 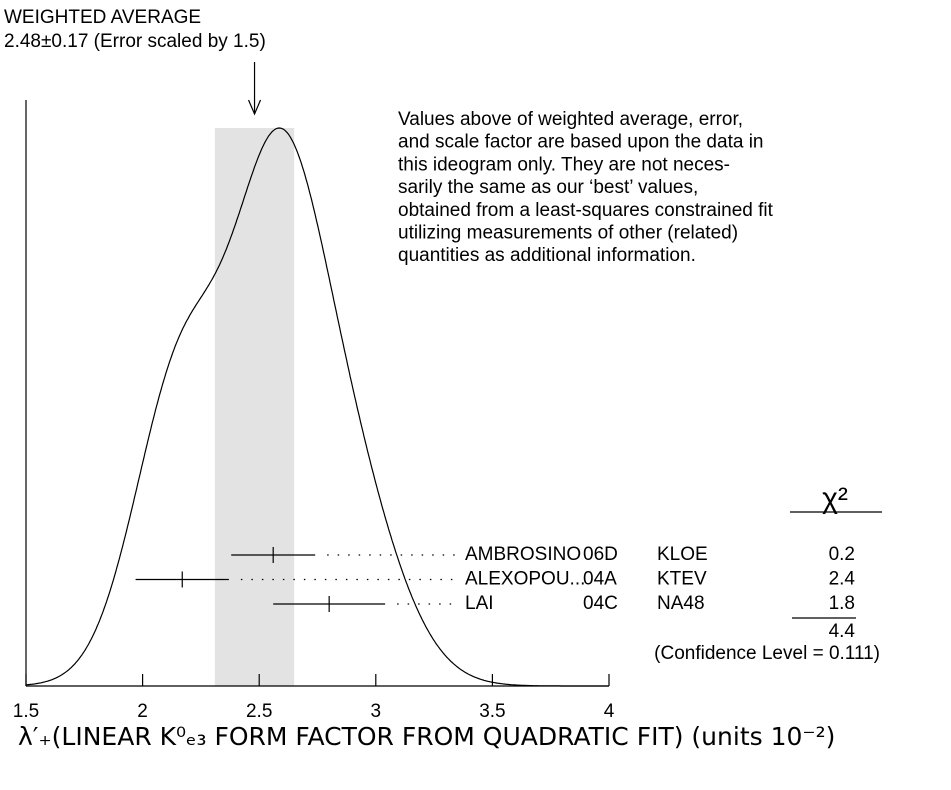 What do you see at coordinates (842, 603) in the screenshot?
I see `chi2: 1.8` at bounding box center [842, 603].